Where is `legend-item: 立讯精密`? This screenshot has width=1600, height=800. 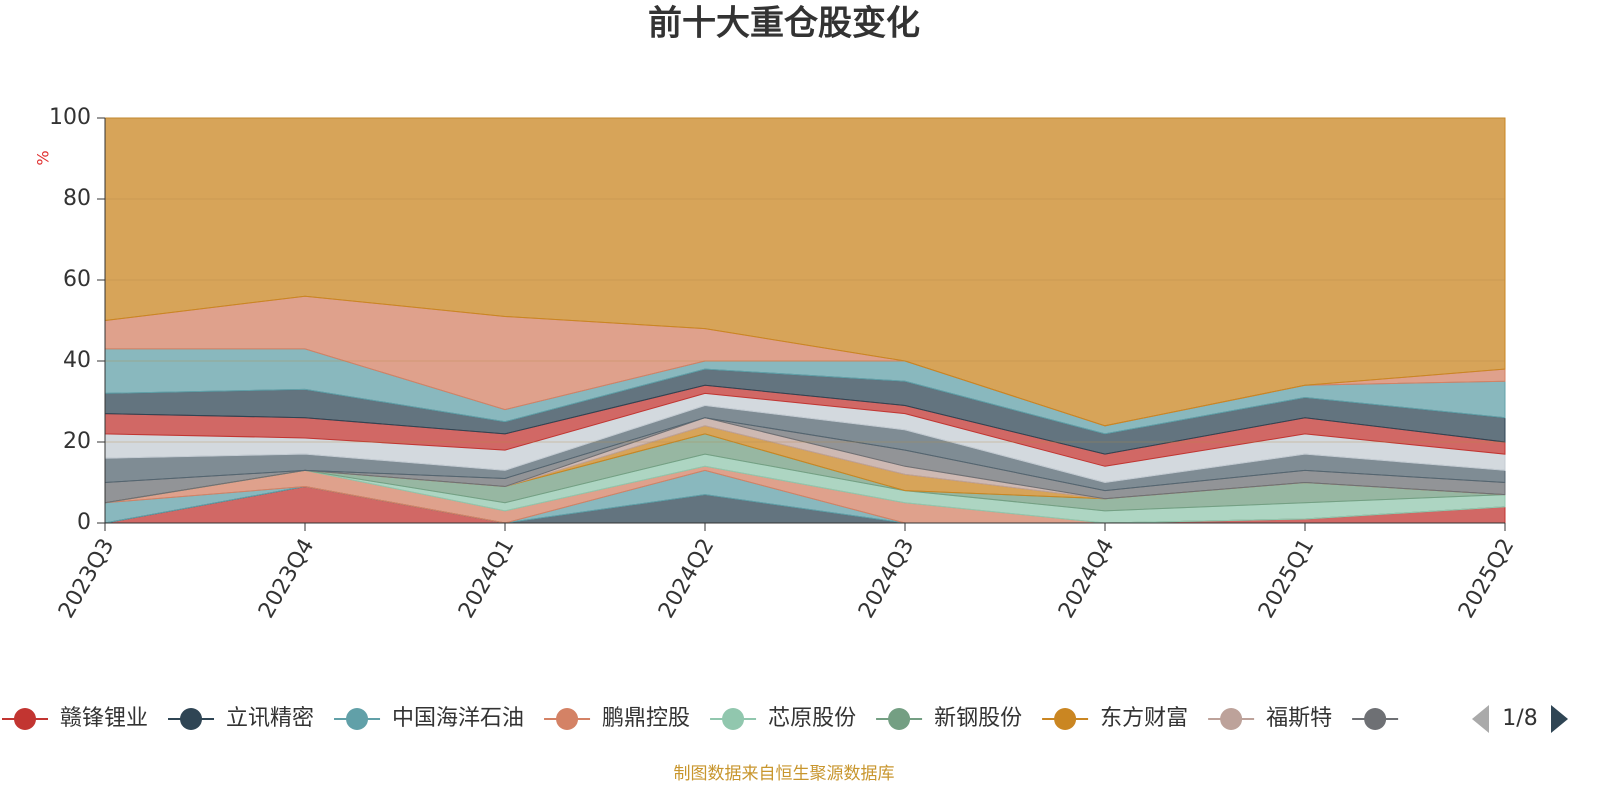 legend-item: 立讯精密 is located at coordinates (241, 718).